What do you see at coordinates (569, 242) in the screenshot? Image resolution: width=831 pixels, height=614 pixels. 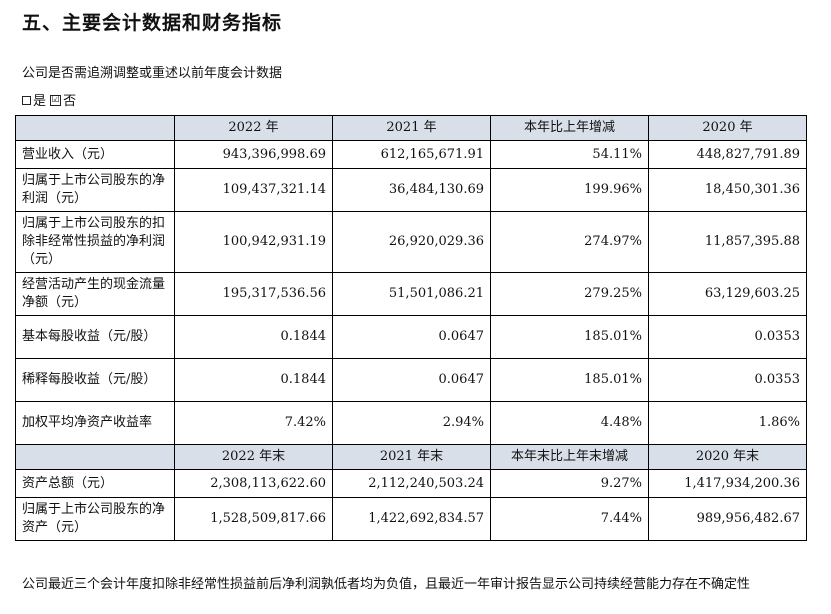 I see `value-cell: 274.97%` at bounding box center [569, 242].